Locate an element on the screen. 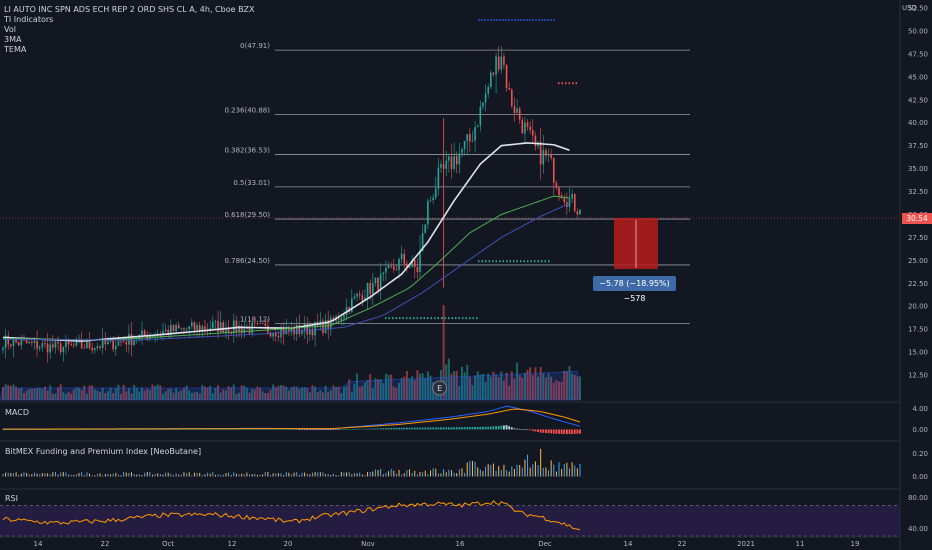 This screenshot has width=932, height=550. rsi-pane: 80.00 40.00 is located at coordinates (464, 515).